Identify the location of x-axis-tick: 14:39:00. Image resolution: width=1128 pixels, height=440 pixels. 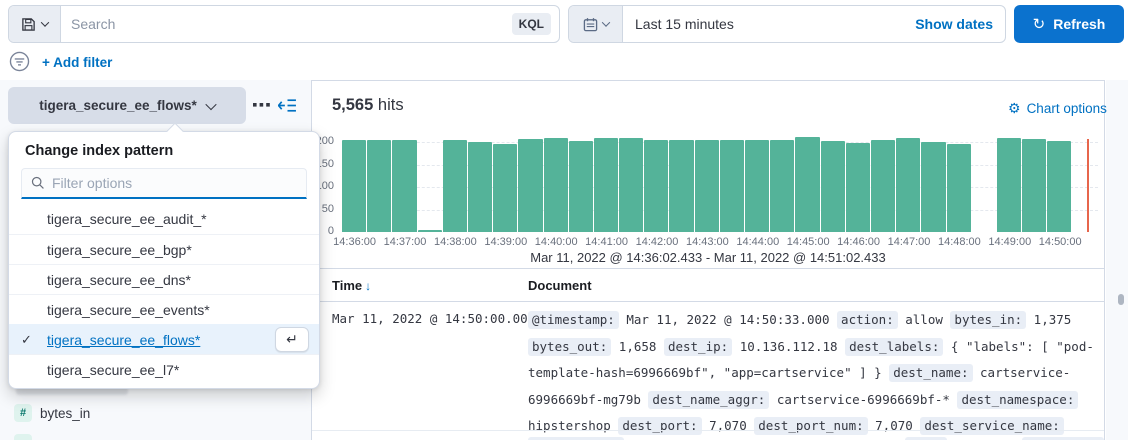
(506, 242).